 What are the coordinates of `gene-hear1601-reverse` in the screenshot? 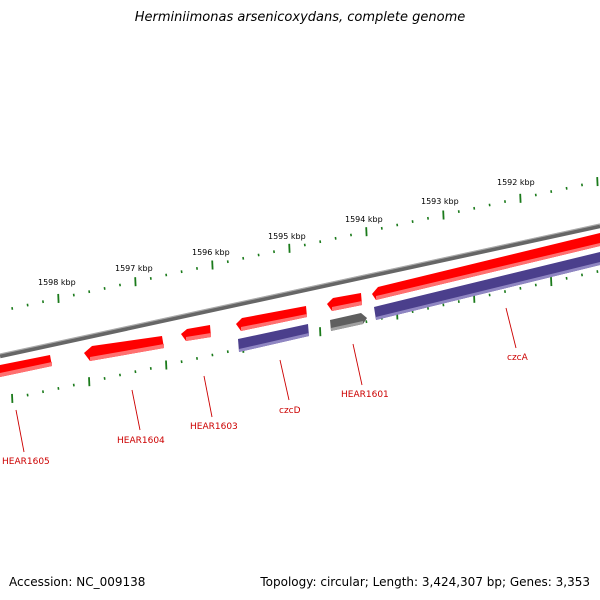 It's located at (348, 322).